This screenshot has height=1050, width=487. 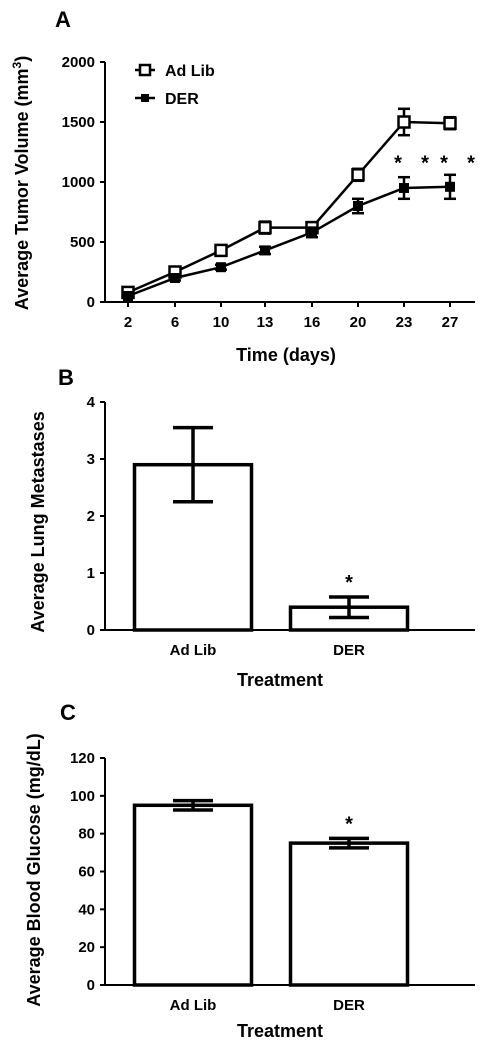 I want to click on y-tick-label: 1, so click(x=91, y=573).